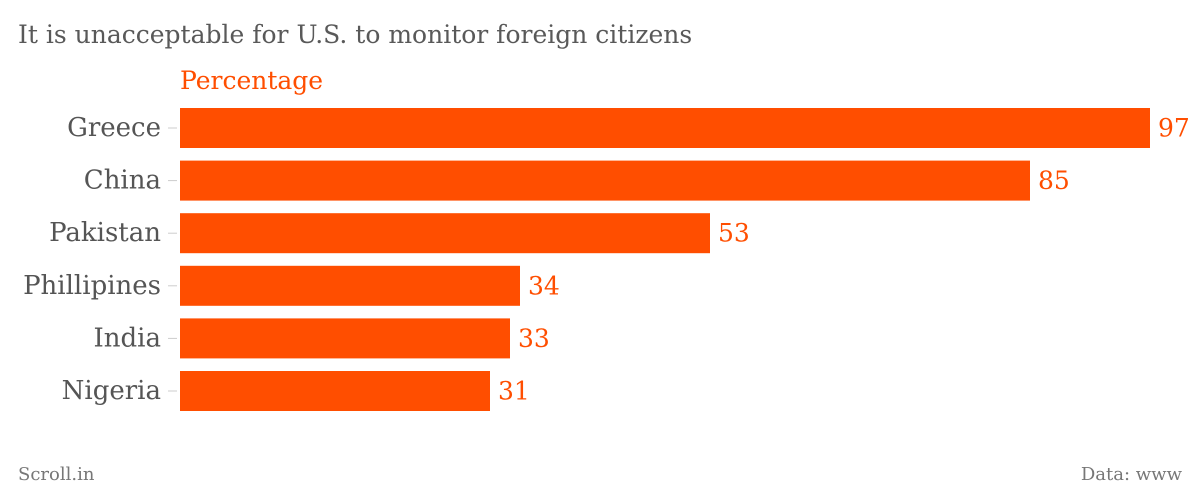 This screenshot has height=492, width=1200. Describe the element at coordinates (544, 285) in the screenshot. I see `data-label-phillipines: 34` at that location.